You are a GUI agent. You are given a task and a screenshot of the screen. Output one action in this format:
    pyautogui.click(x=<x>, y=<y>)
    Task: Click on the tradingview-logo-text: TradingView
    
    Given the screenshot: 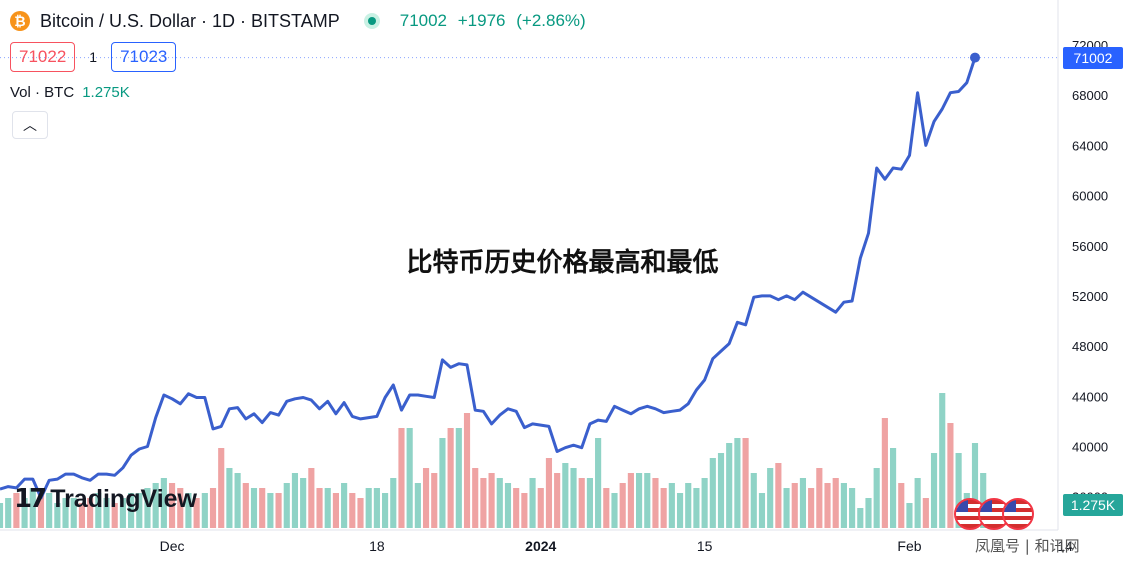 What is the action you would take?
    pyautogui.click(x=123, y=498)
    